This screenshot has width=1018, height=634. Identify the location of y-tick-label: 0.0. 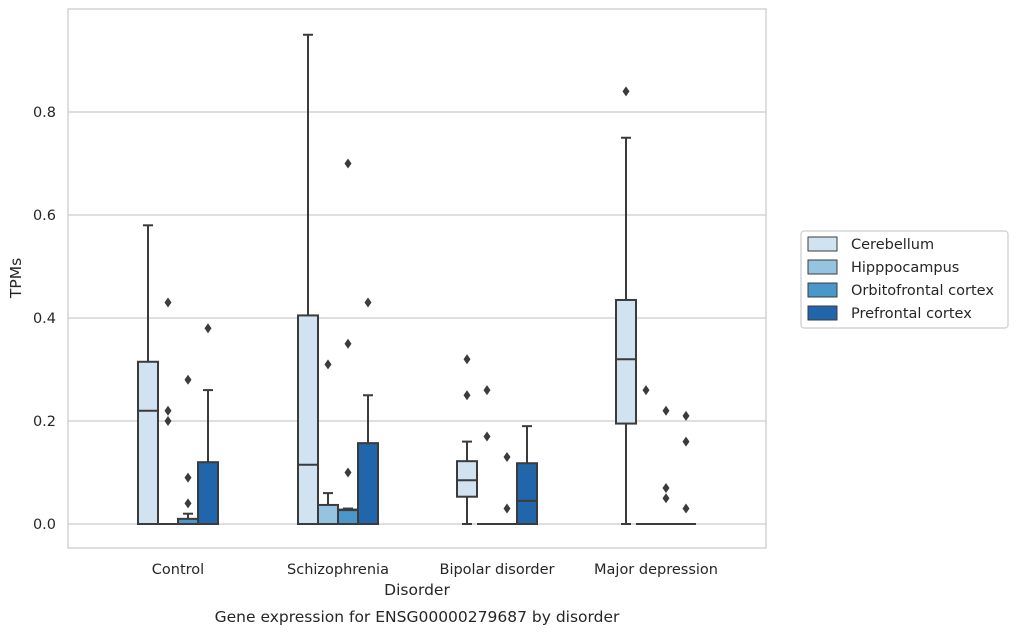
(44, 525).